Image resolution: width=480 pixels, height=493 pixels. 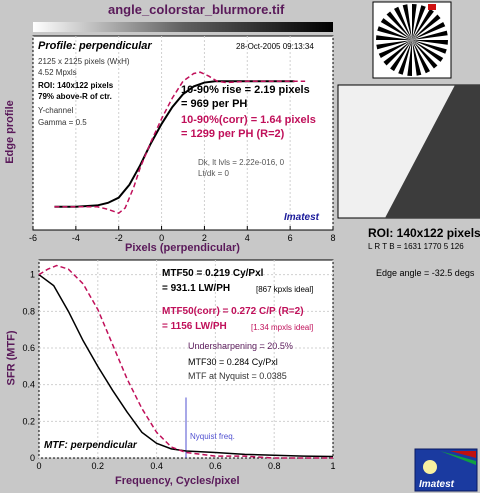 What do you see at coordinates (248, 120) in the screenshot?
I see `rise-corr-value: 10-90%(corr) = 1.64 pixels` at bounding box center [248, 120].